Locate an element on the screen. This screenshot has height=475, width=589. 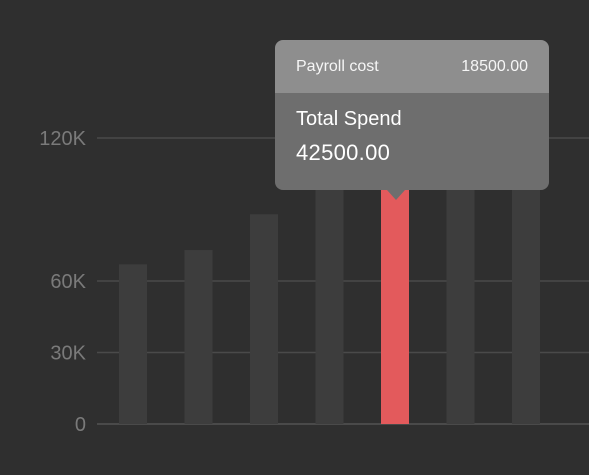
y-tick-label: 30K is located at coordinates (68, 354).